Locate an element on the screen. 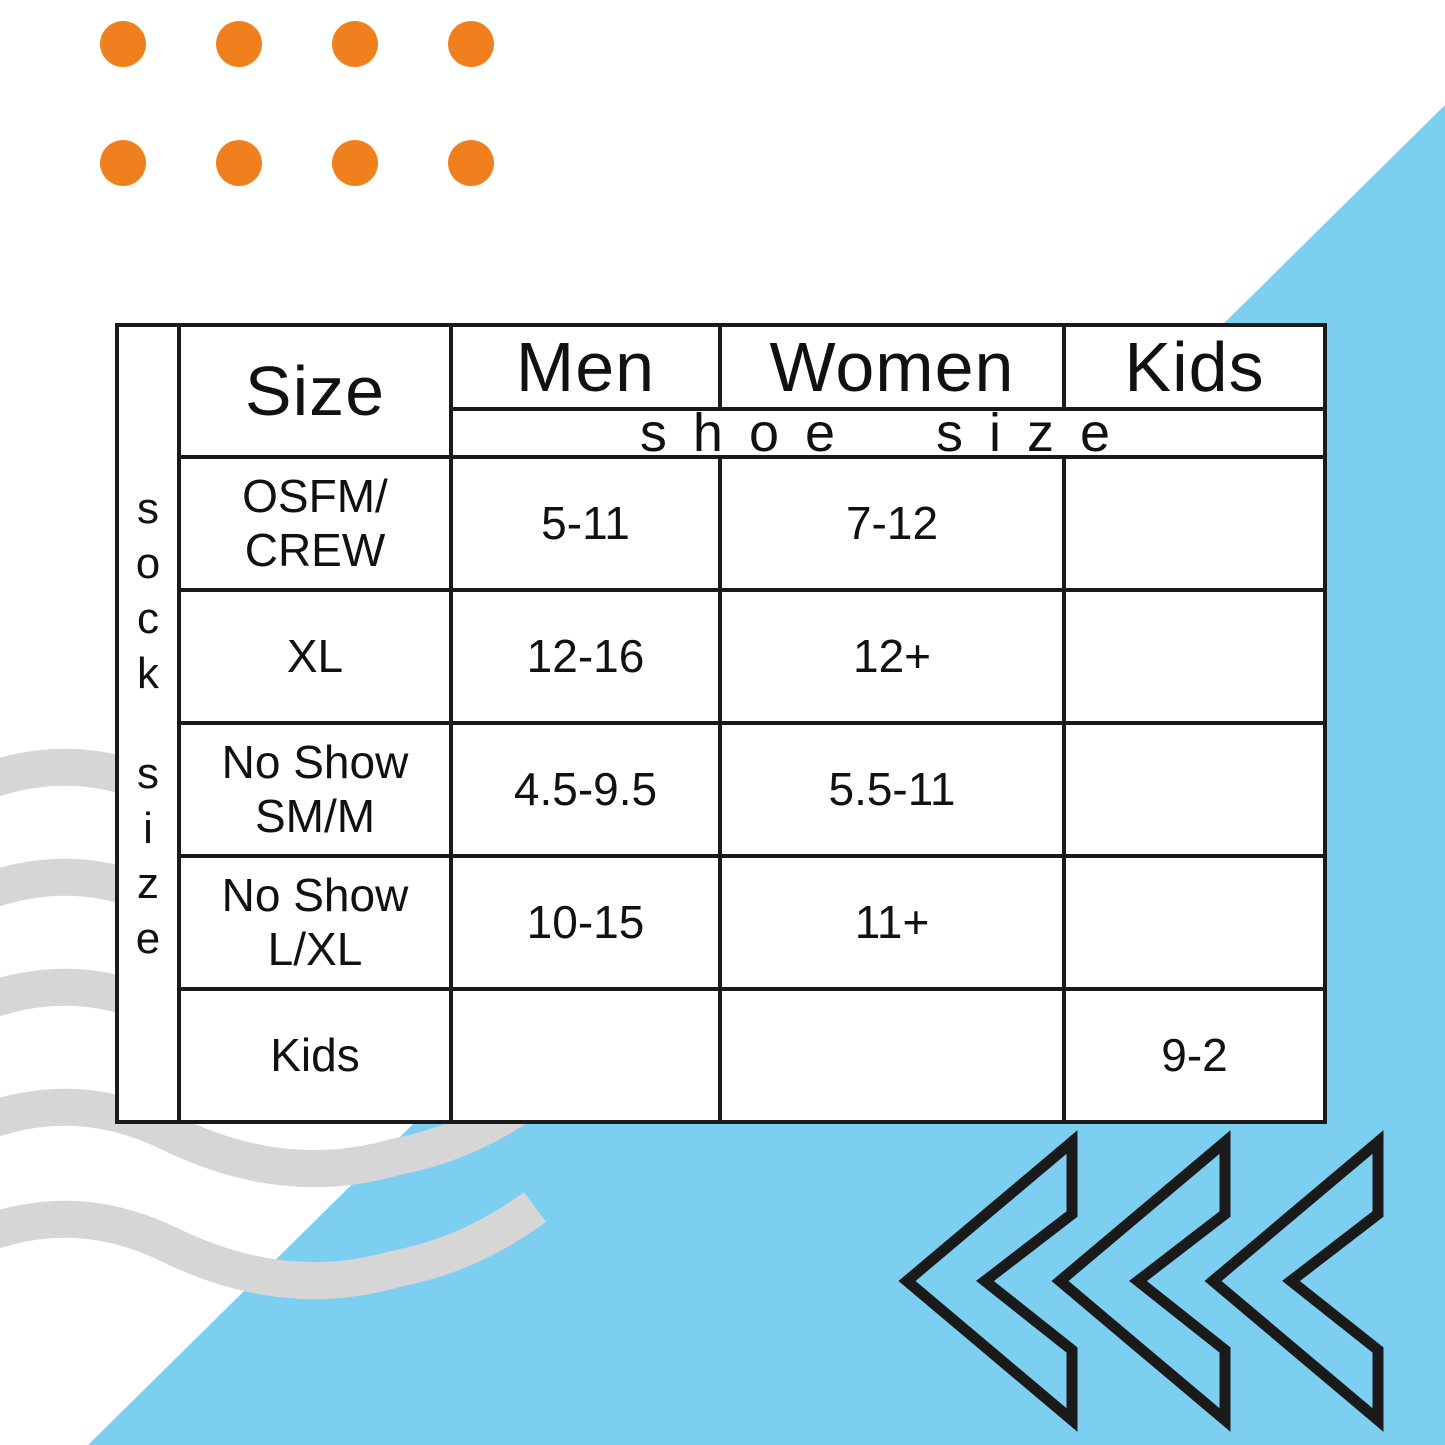 Image resolution: width=1445 pixels, height=1445 pixels. kids-value-cell: 9-2 is located at coordinates (1194, 1055).